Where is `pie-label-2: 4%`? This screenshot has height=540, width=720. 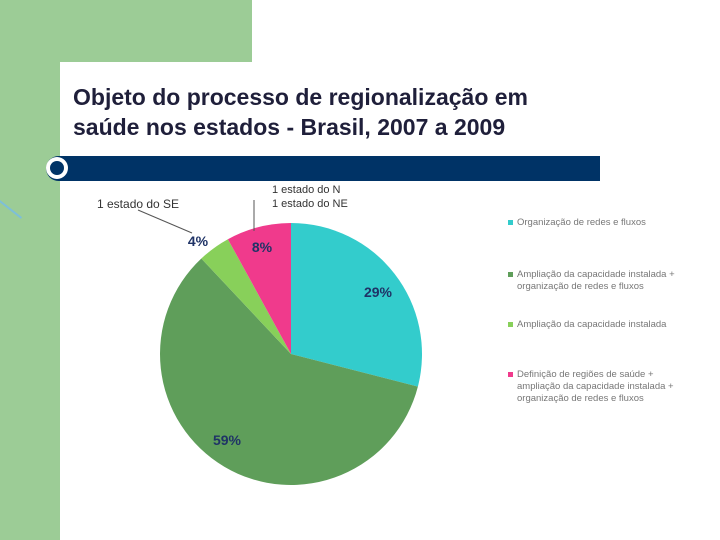
pie-label-2: 4% is located at coordinates (198, 241).